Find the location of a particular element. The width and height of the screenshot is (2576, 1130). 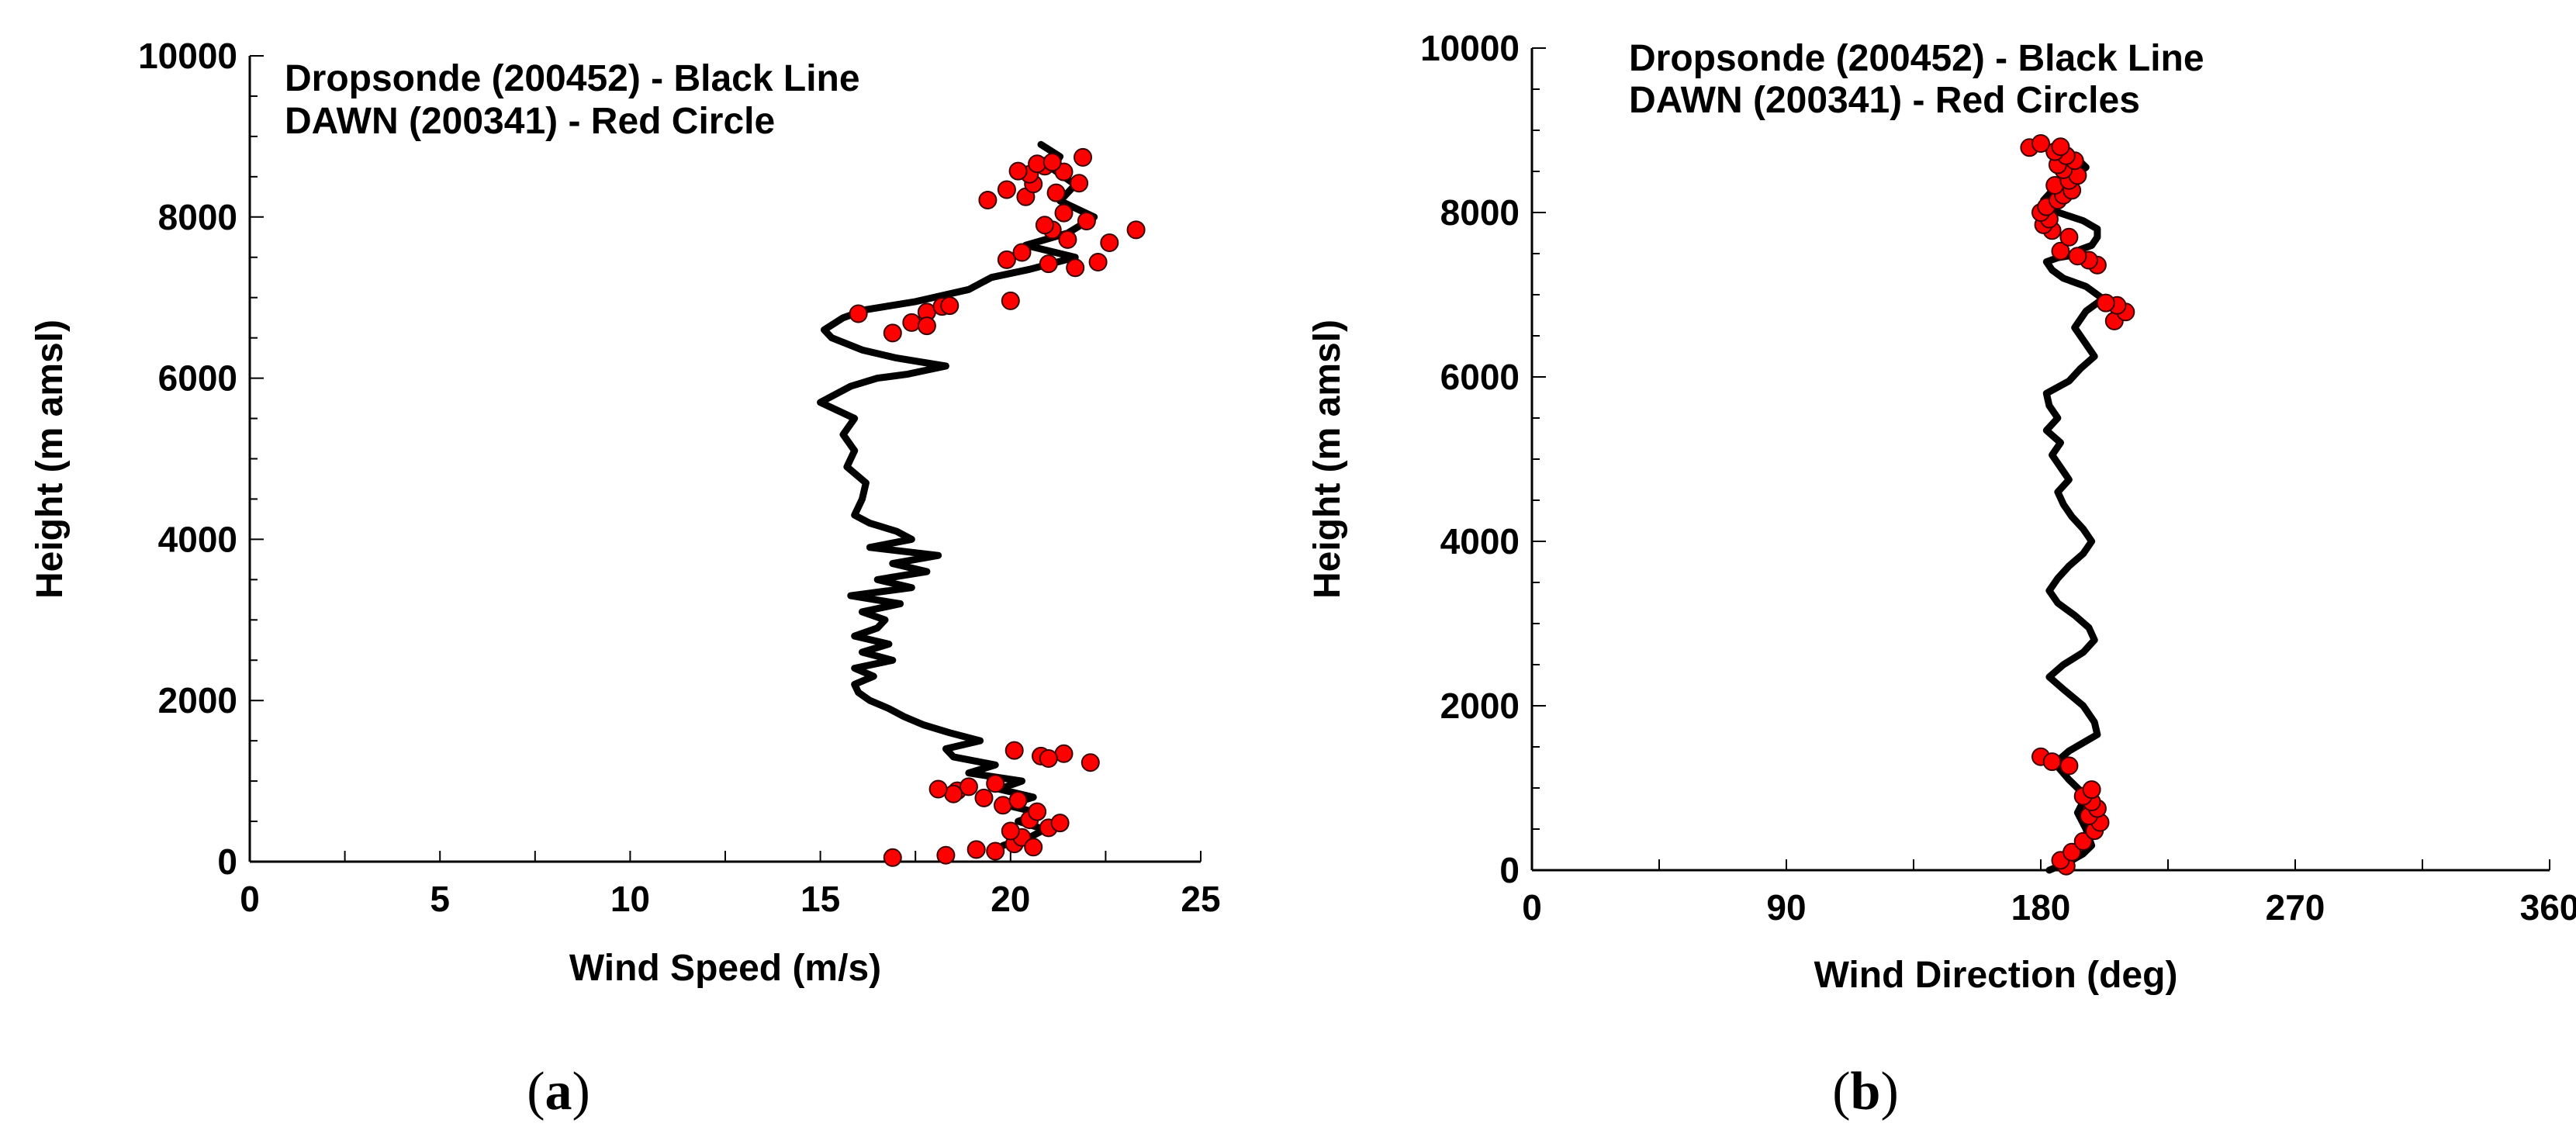

panel-a-y-axis-title: Height (m amsl) is located at coordinates (50, 460).